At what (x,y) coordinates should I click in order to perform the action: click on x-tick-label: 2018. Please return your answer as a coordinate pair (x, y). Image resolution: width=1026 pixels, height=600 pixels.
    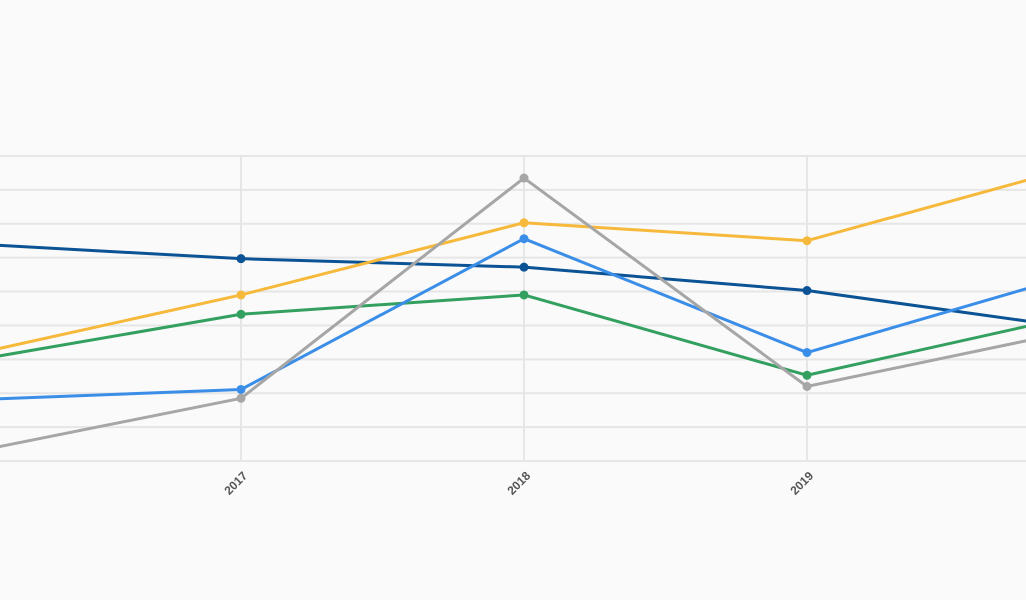
    Looking at the image, I should click on (518, 483).